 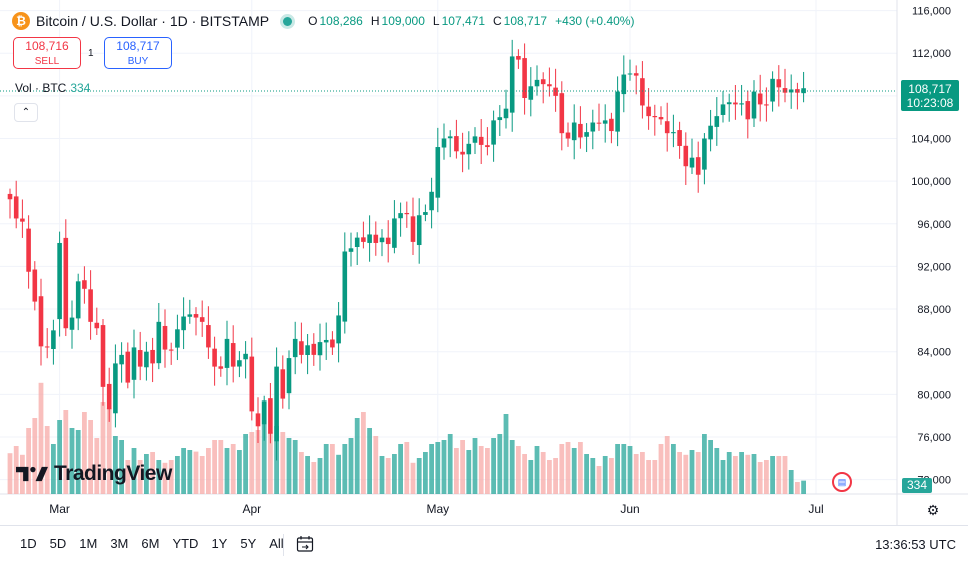 What do you see at coordinates (436, 509) in the screenshot?
I see `time-axis: Mar Apr May Jun Jul` at bounding box center [436, 509].